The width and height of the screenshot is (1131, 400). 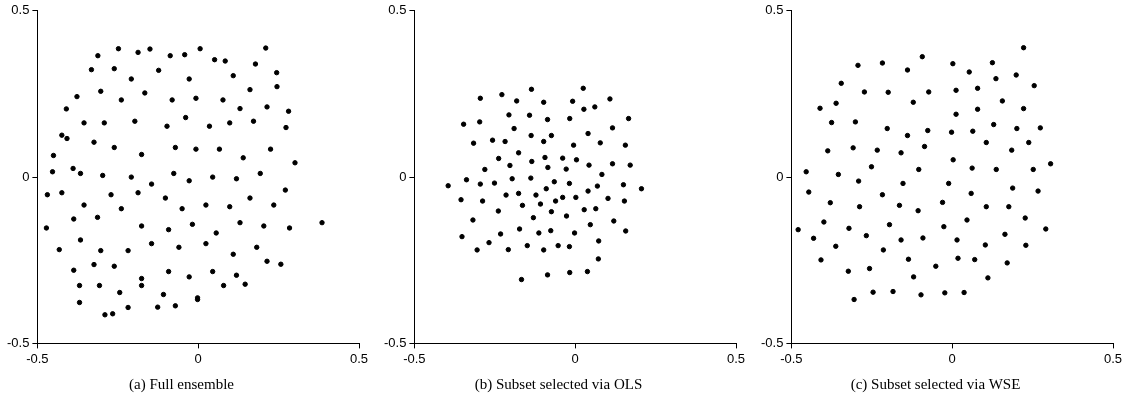 What do you see at coordinates (558, 384) in the screenshot?
I see `text: (b) Subset selected via OLS` at bounding box center [558, 384].